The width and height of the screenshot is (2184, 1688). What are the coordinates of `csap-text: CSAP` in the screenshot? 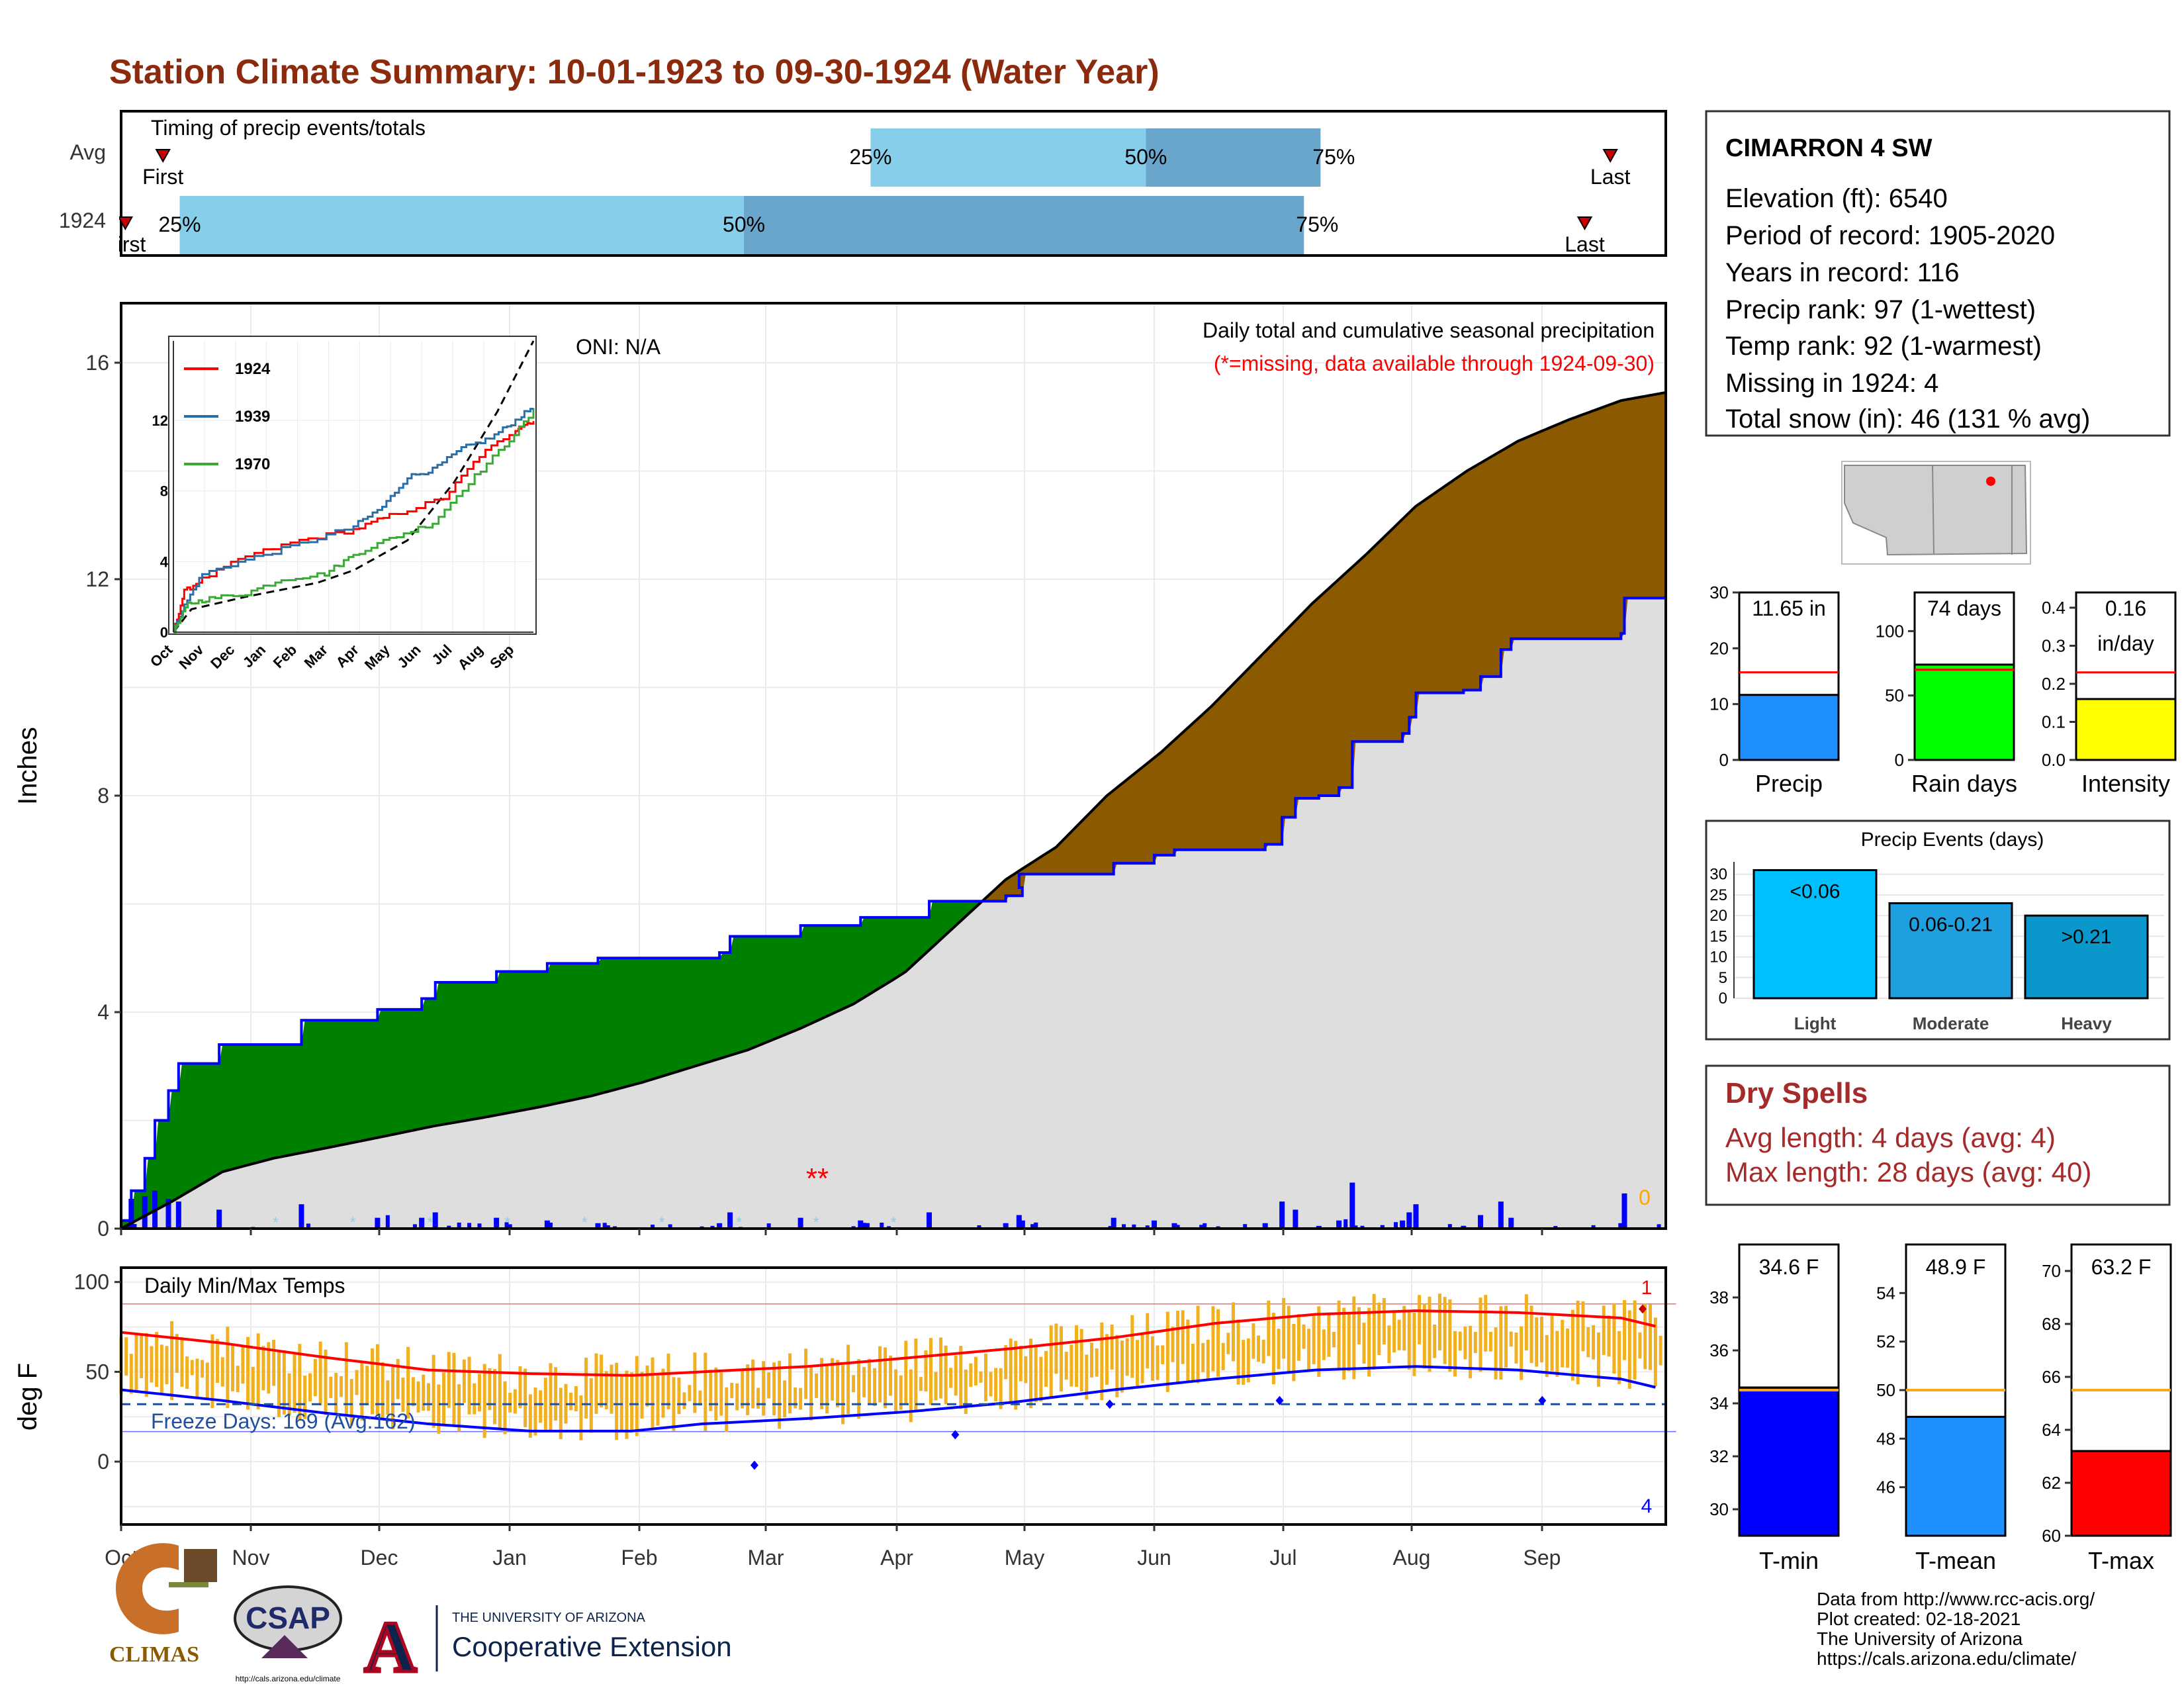 It's located at (288, 1618).